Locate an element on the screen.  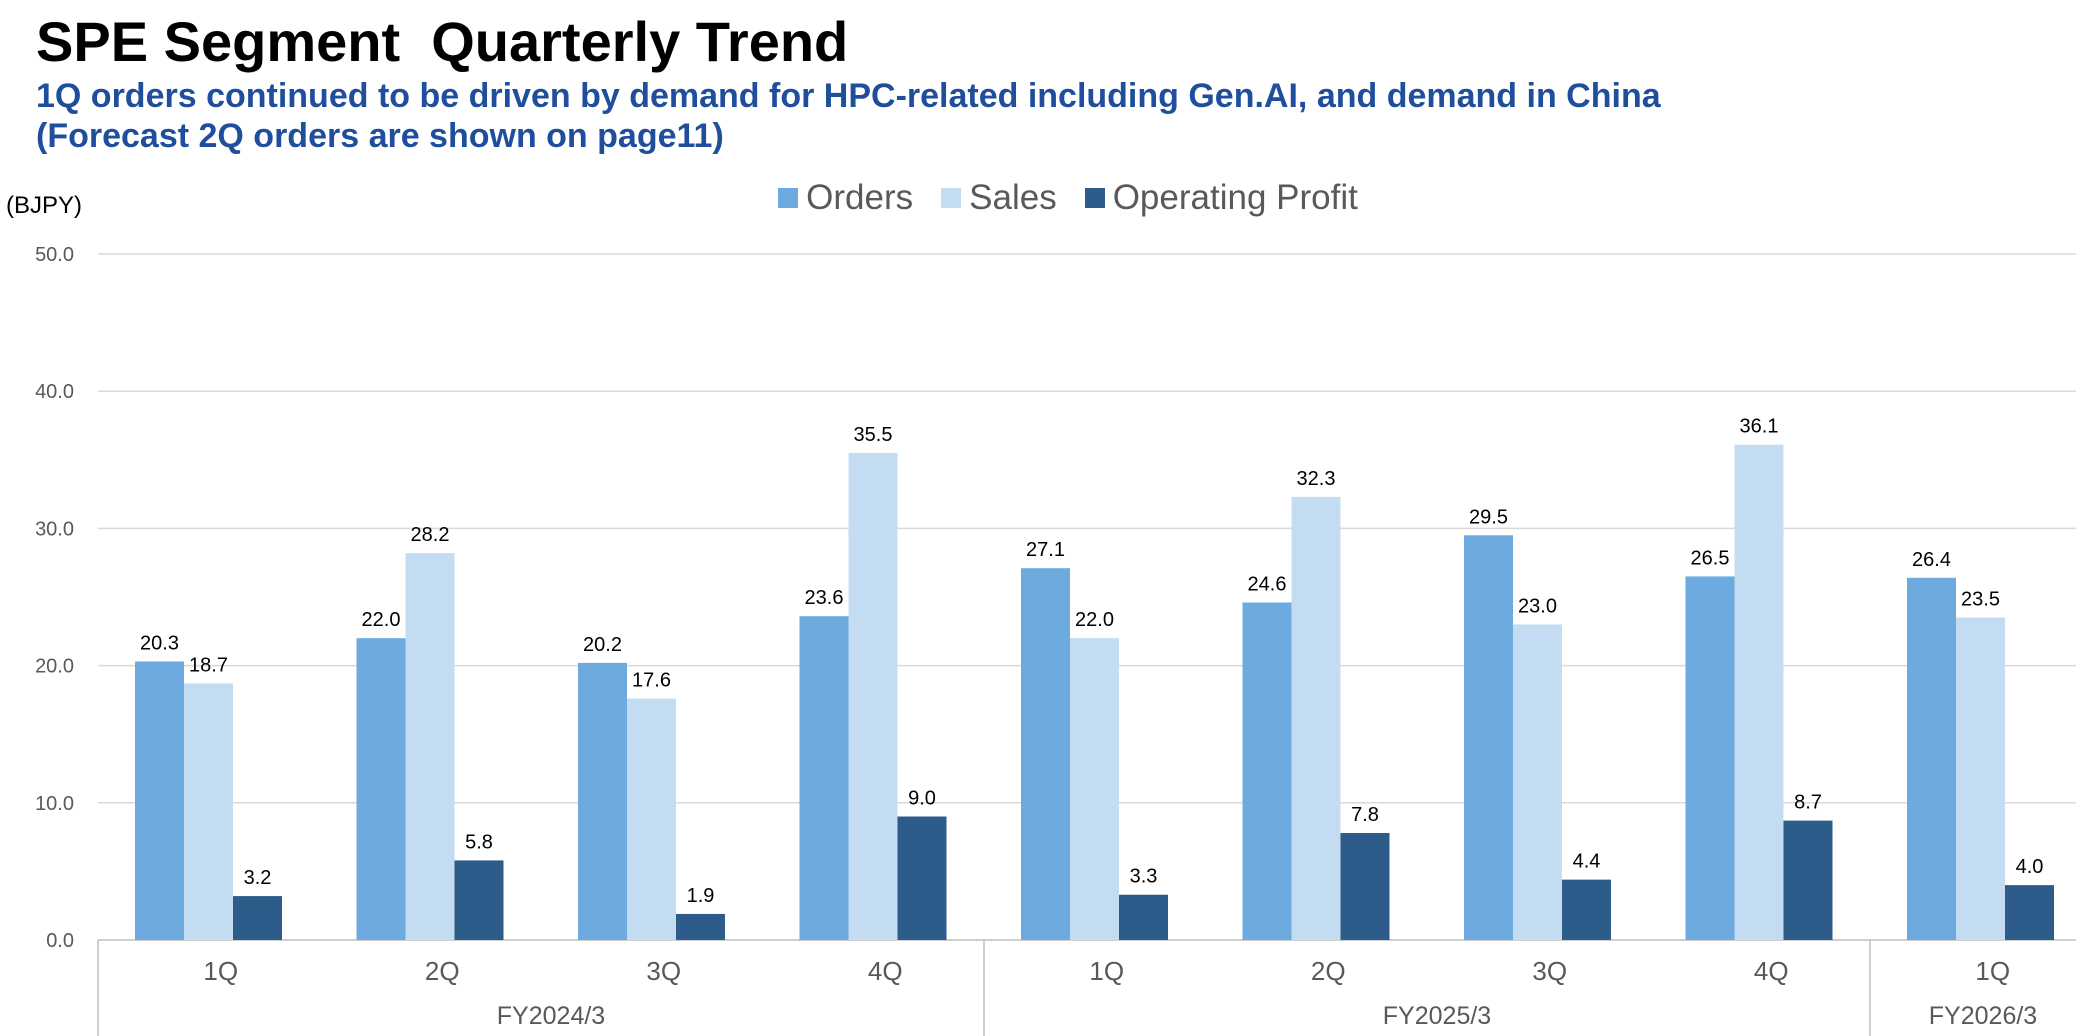
y-tick-label: 30.0 is located at coordinates (54, 529).